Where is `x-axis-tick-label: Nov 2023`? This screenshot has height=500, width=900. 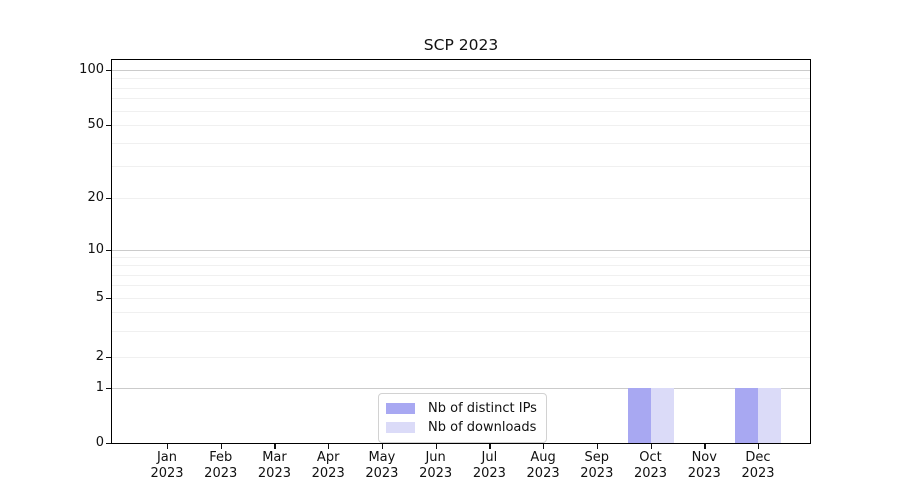 x-axis-tick-label: Nov 2023 is located at coordinates (704, 465).